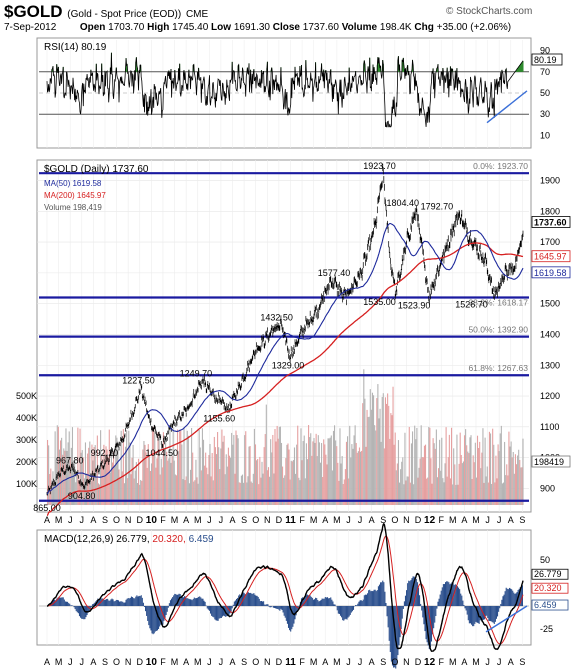  Describe the element at coordinates (547, 488) in the screenshot. I see `price-y-tick: 900` at that location.